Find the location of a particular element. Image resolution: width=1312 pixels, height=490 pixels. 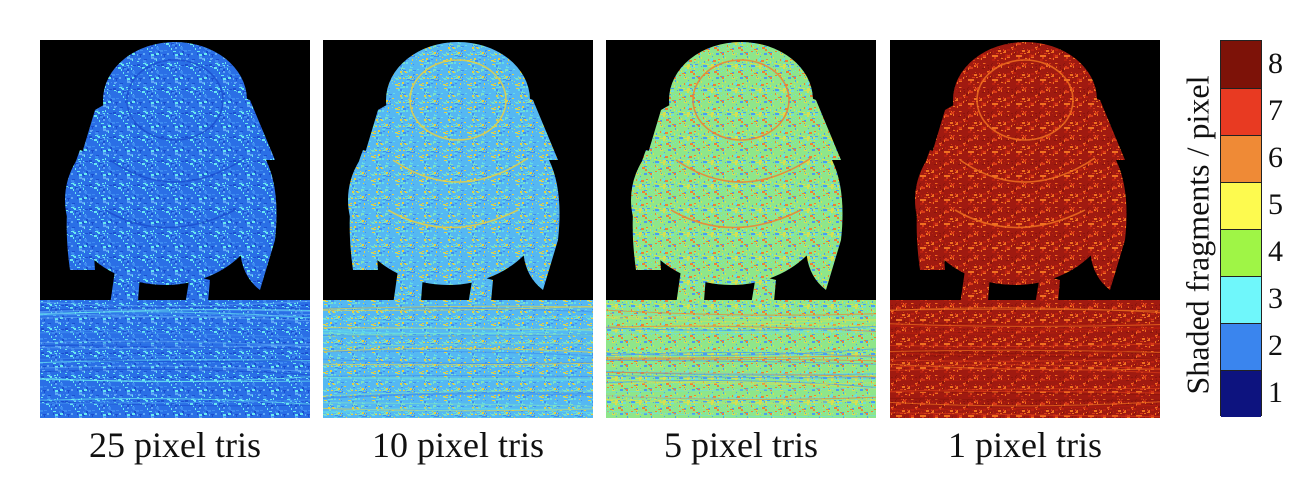

legend-tick-8: 8 is located at coordinates (1275, 63).